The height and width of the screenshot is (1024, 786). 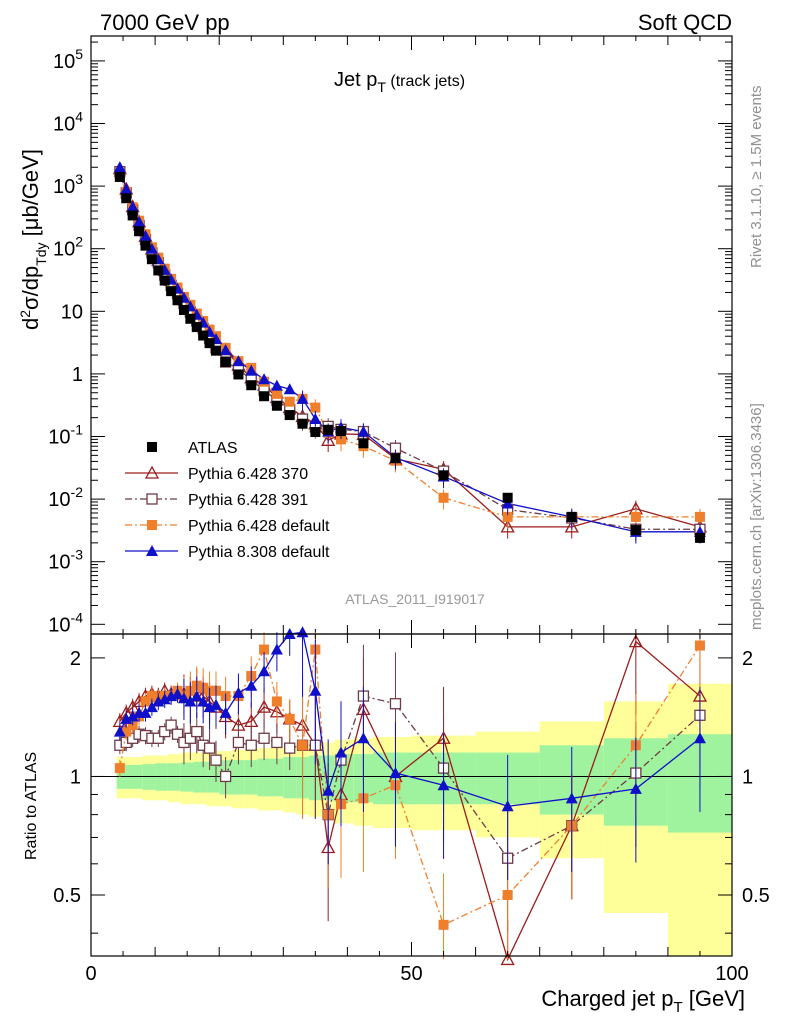 I want to click on y-tick-label: 10⁻⁴, so click(x=65, y=622).